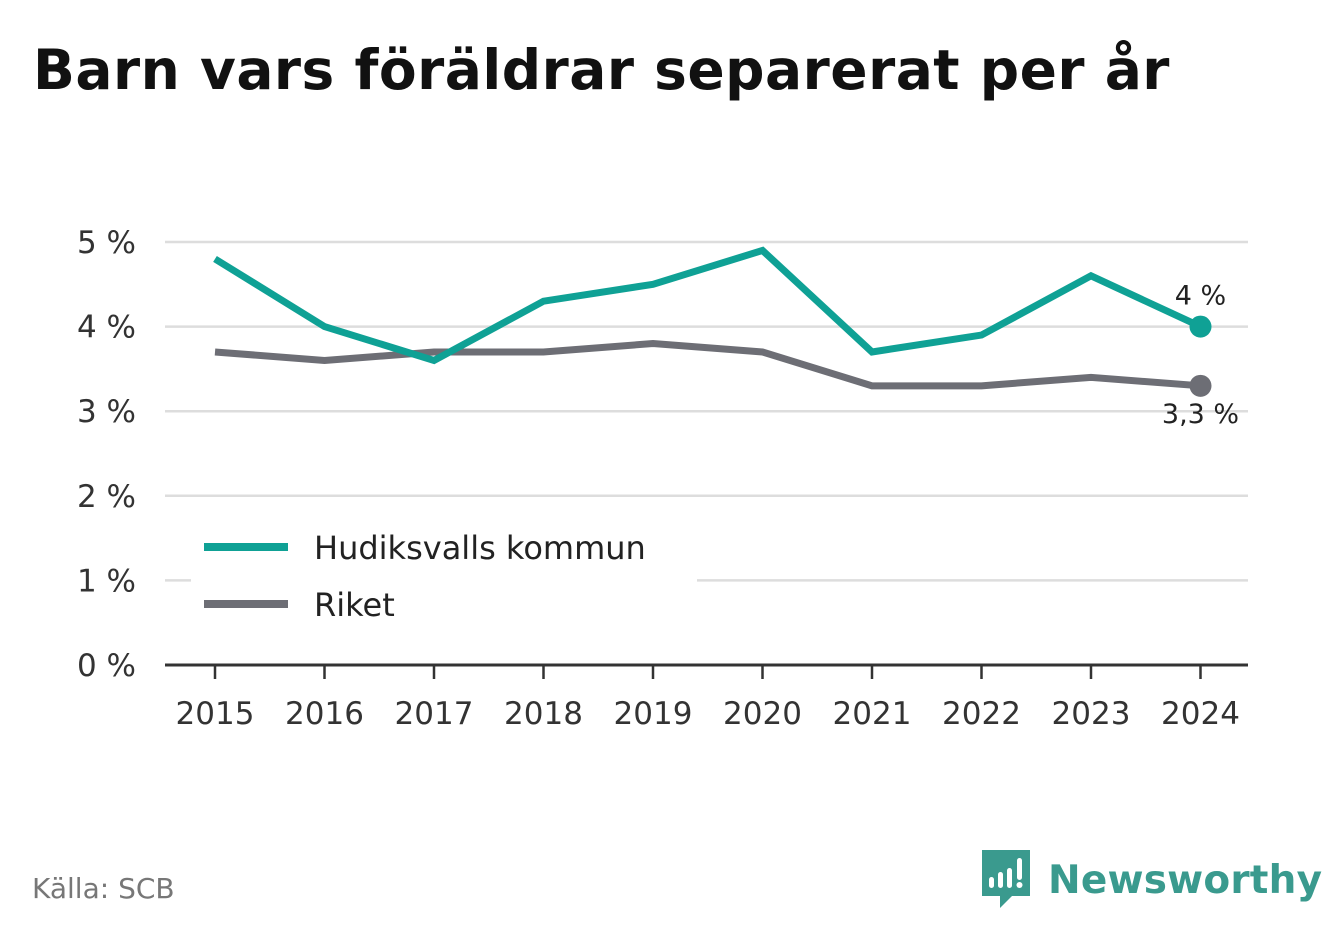 This screenshot has width=1322, height=939. I want to click on legend: Hudiksvalls kommun Riket, so click(444, 572).